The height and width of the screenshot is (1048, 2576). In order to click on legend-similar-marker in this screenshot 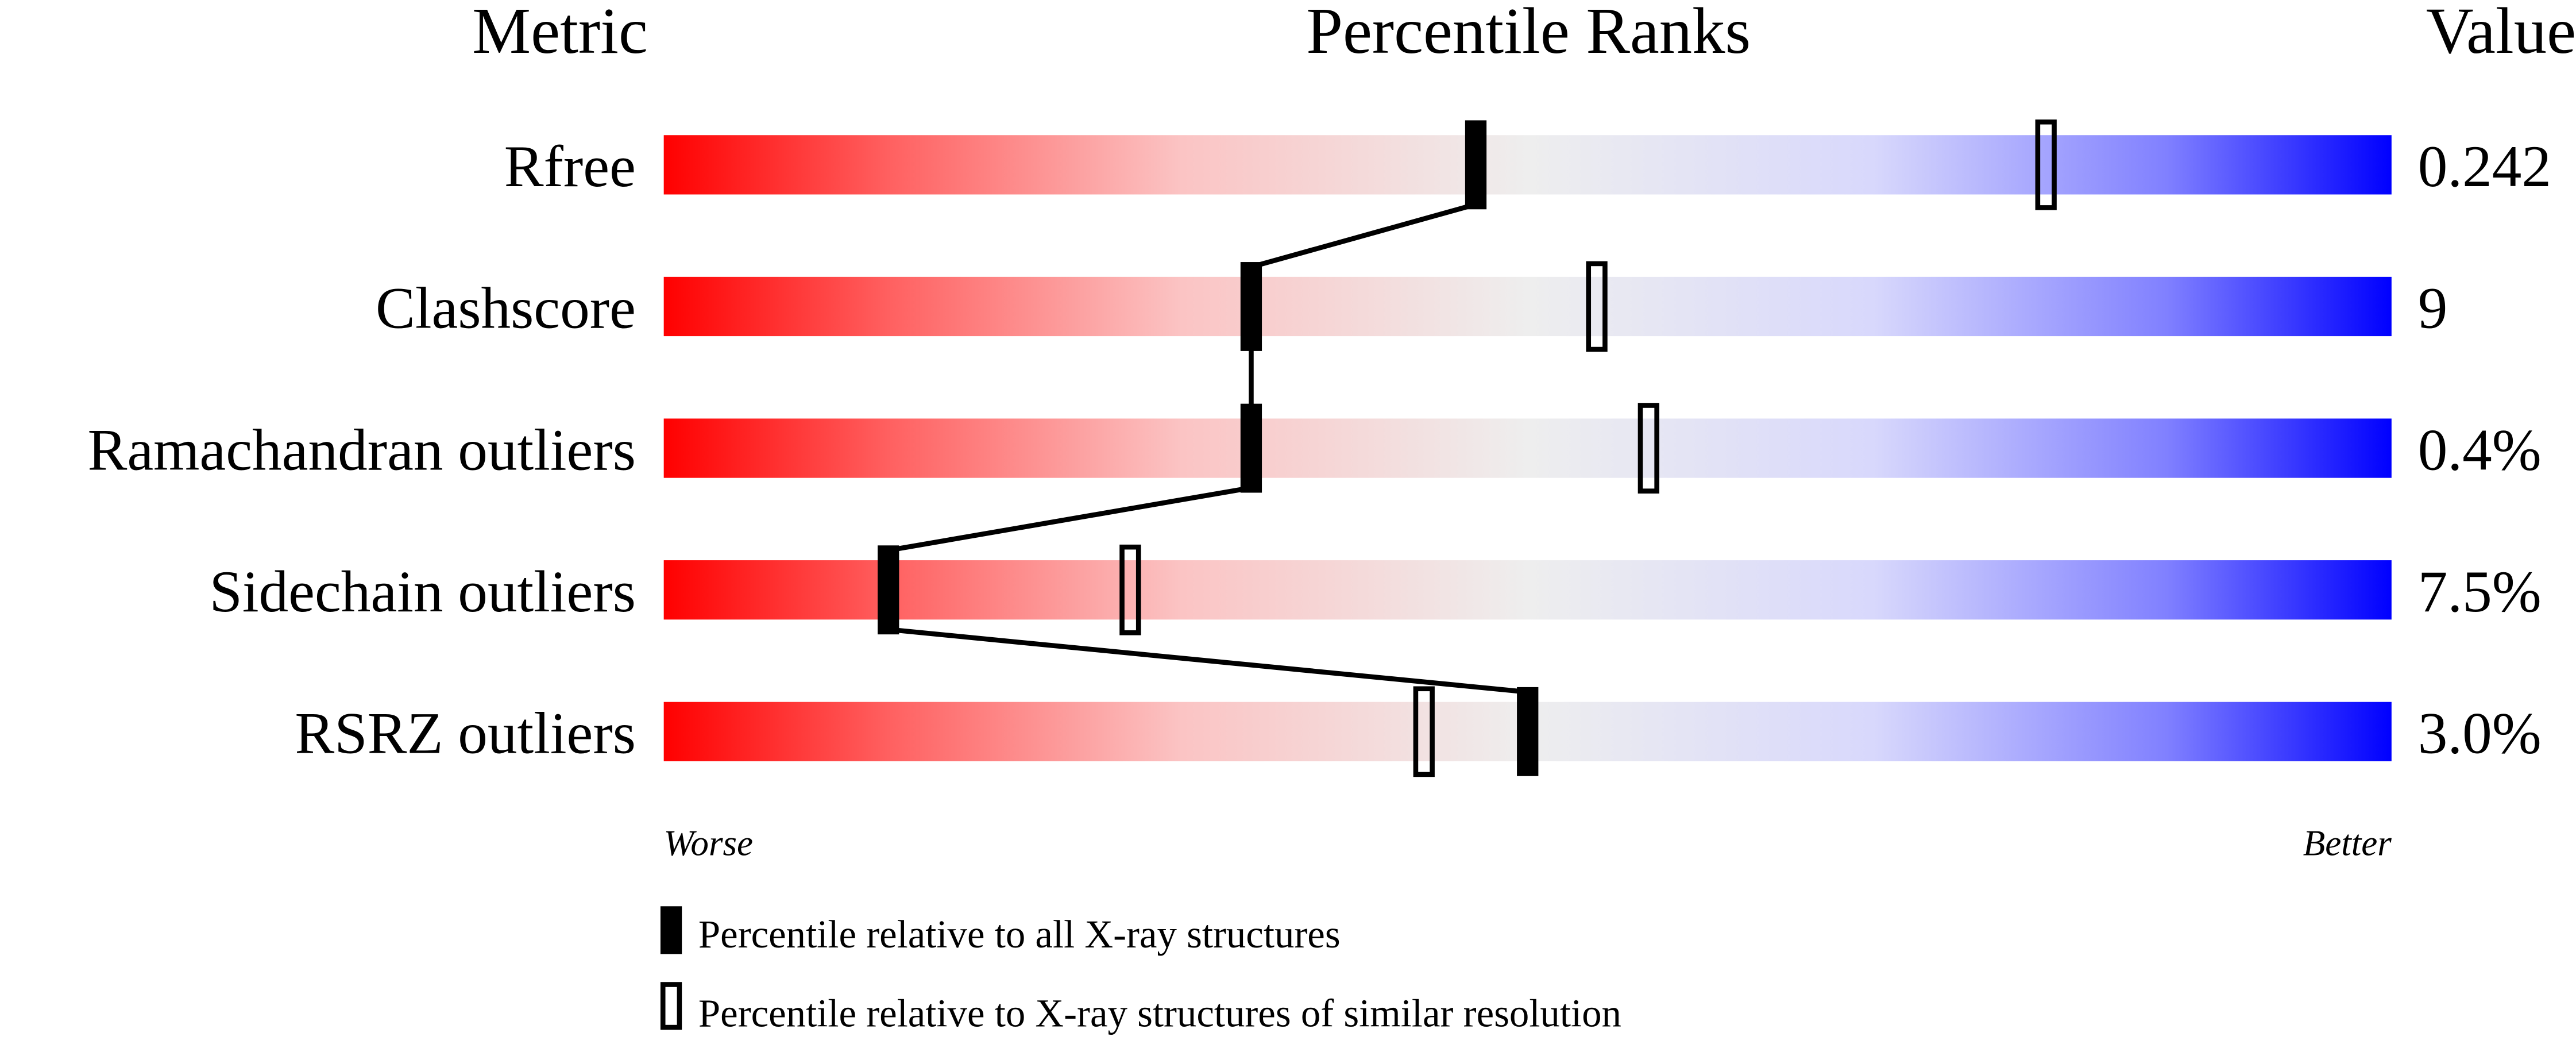, I will do `click(671, 1006)`.